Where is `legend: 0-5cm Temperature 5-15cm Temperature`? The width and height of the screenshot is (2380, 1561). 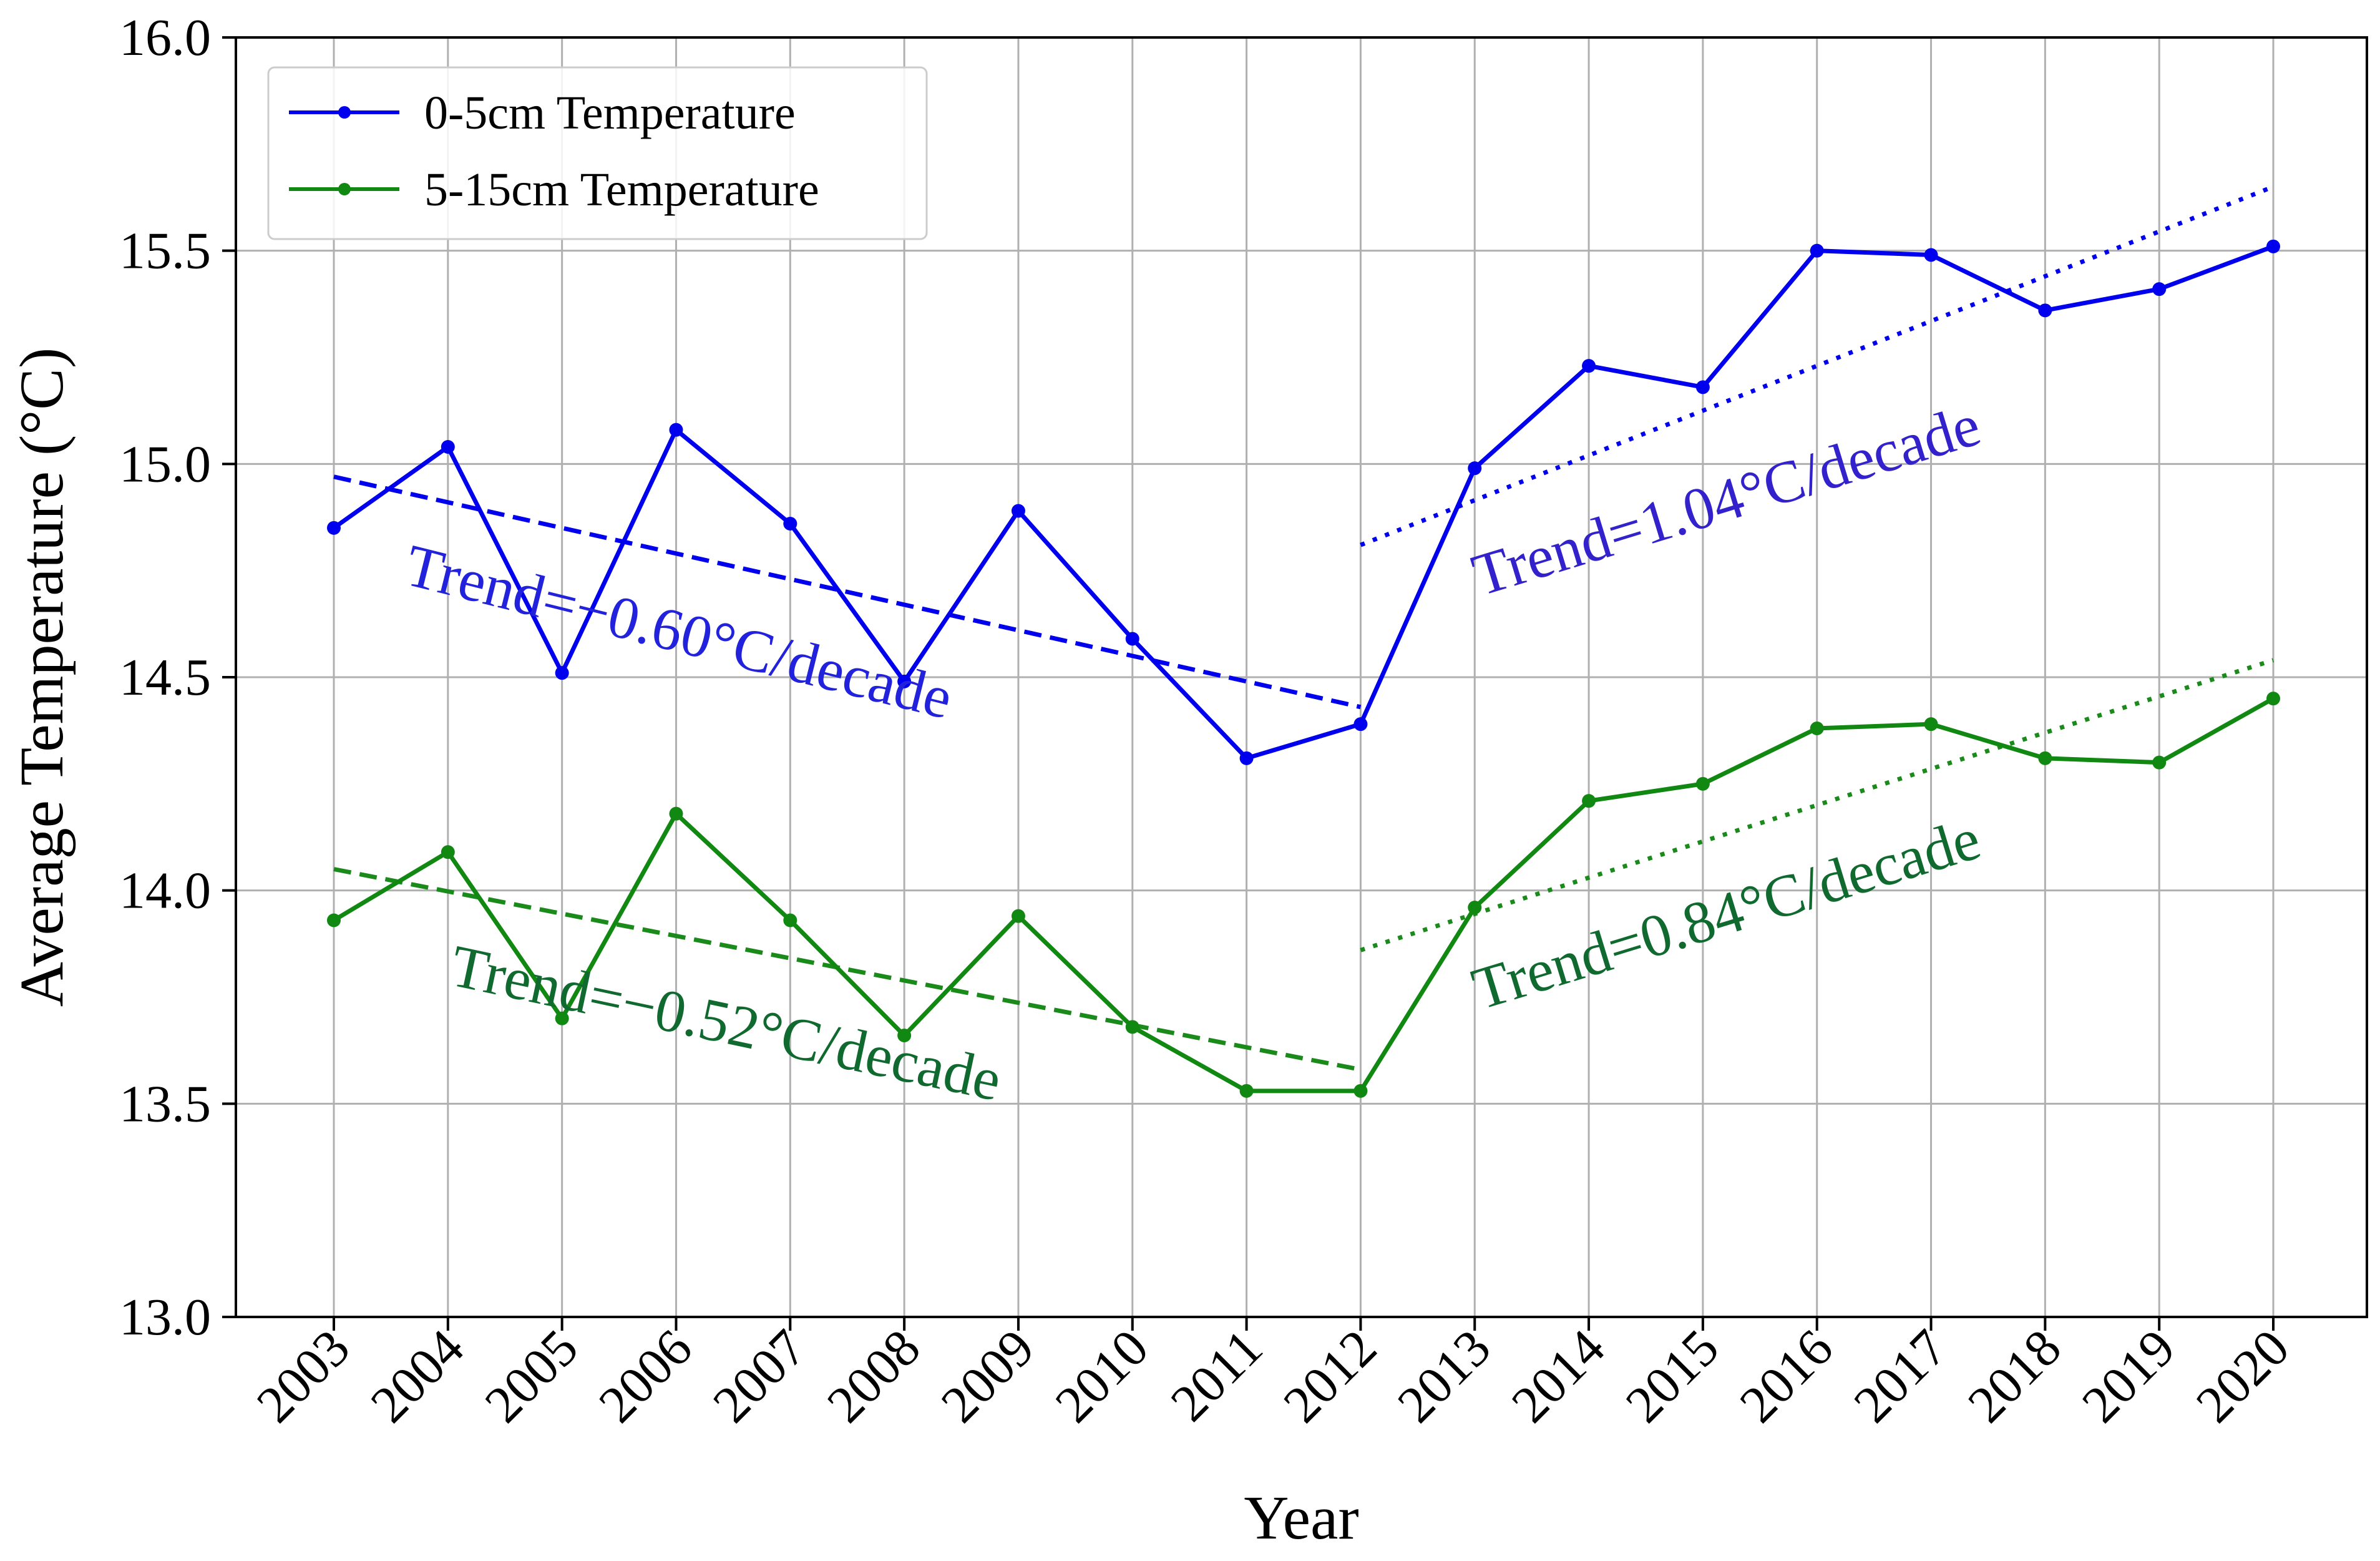
legend: 0-5cm Temperature 5-15cm Temperature is located at coordinates (598, 153).